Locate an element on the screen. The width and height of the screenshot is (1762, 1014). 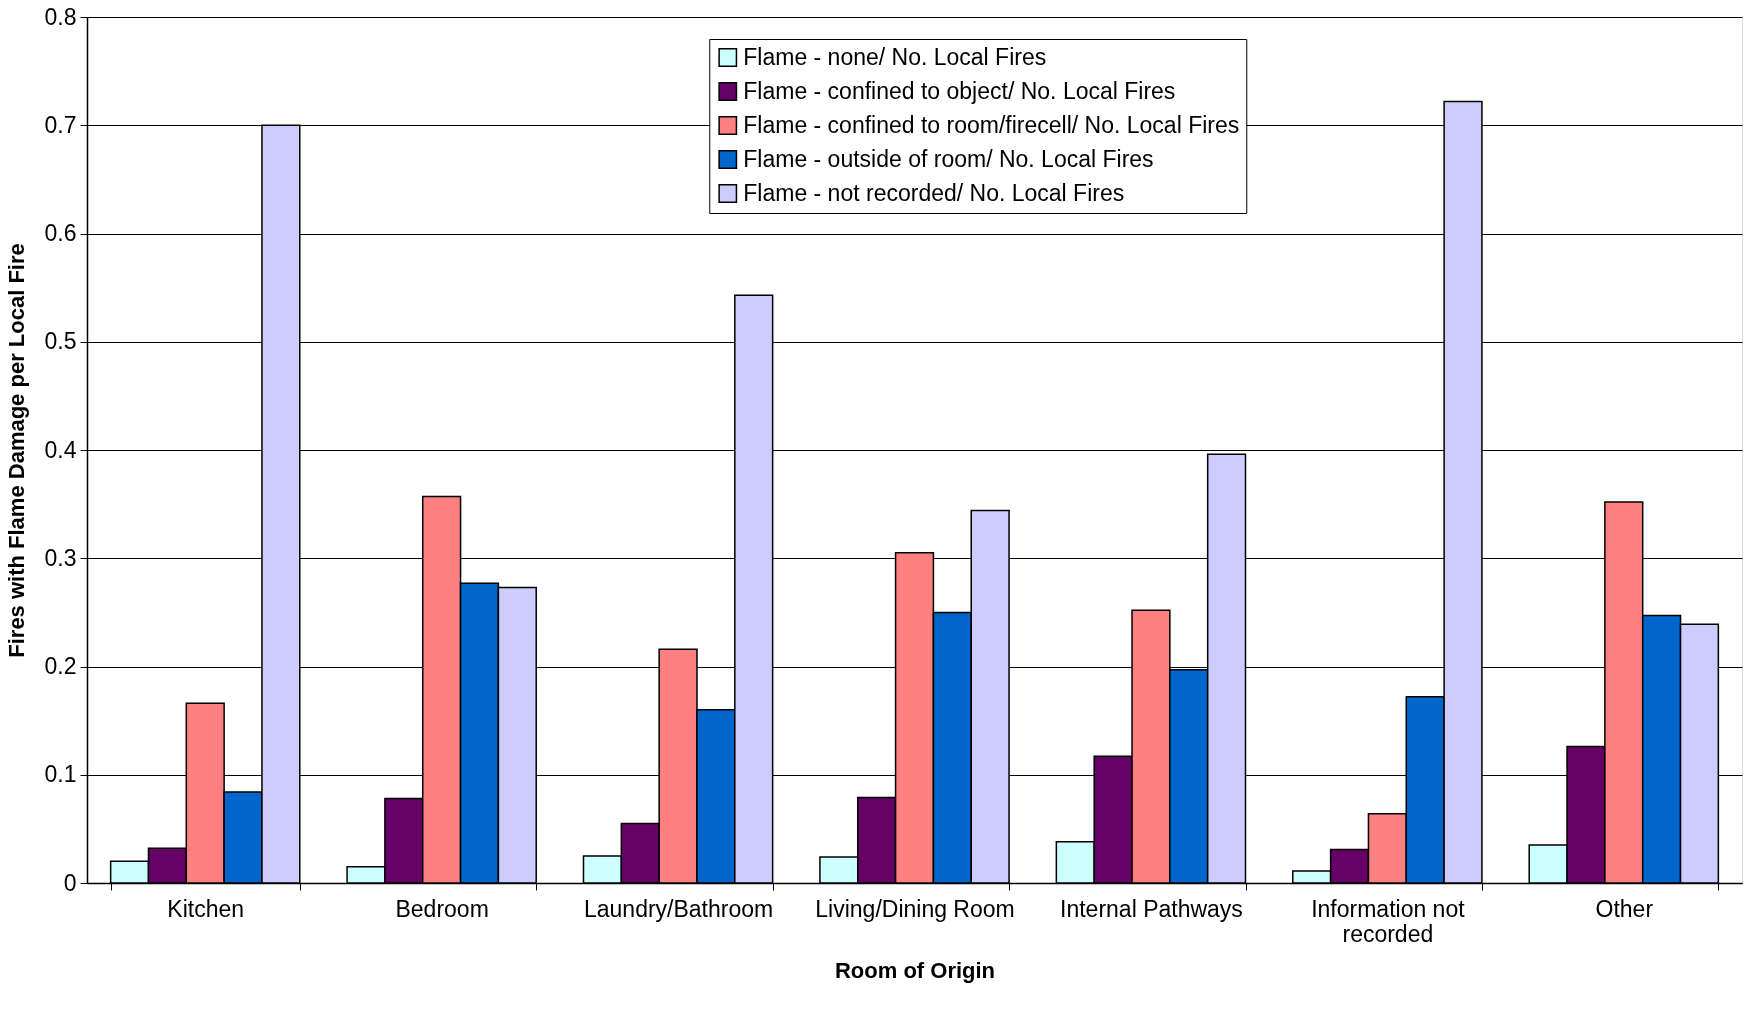
legend-label: Flame - none/ No. Local Fires is located at coordinates (895, 56).